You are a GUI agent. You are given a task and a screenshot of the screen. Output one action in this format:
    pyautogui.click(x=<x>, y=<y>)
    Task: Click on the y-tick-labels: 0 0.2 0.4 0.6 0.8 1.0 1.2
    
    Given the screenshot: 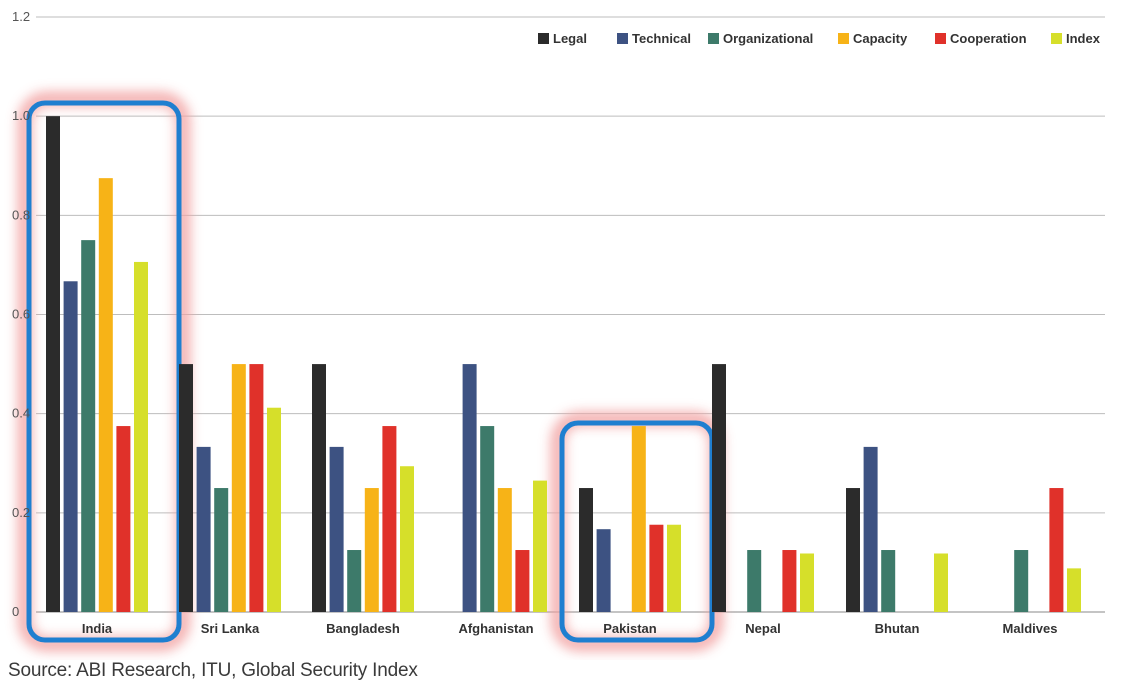 What is the action you would take?
    pyautogui.click(x=21, y=314)
    